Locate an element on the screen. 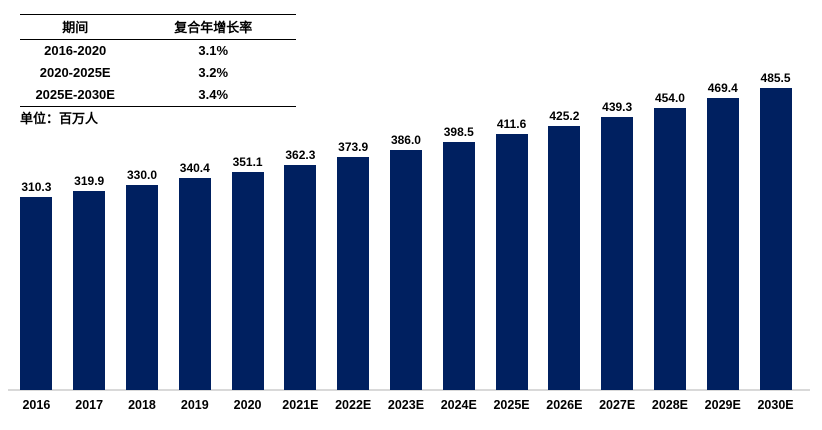 This screenshot has height=430, width=822. cagr-value-cell: 3.2% is located at coordinates (213, 72).